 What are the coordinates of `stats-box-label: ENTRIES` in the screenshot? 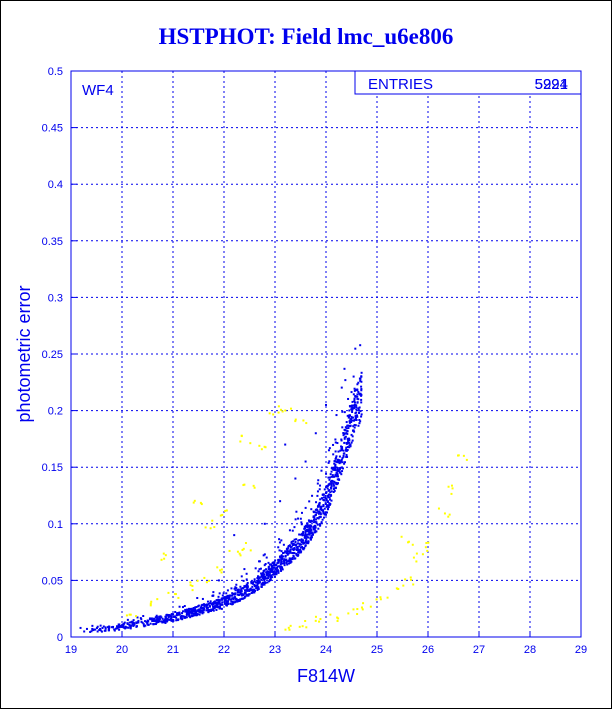 It's located at (400, 84).